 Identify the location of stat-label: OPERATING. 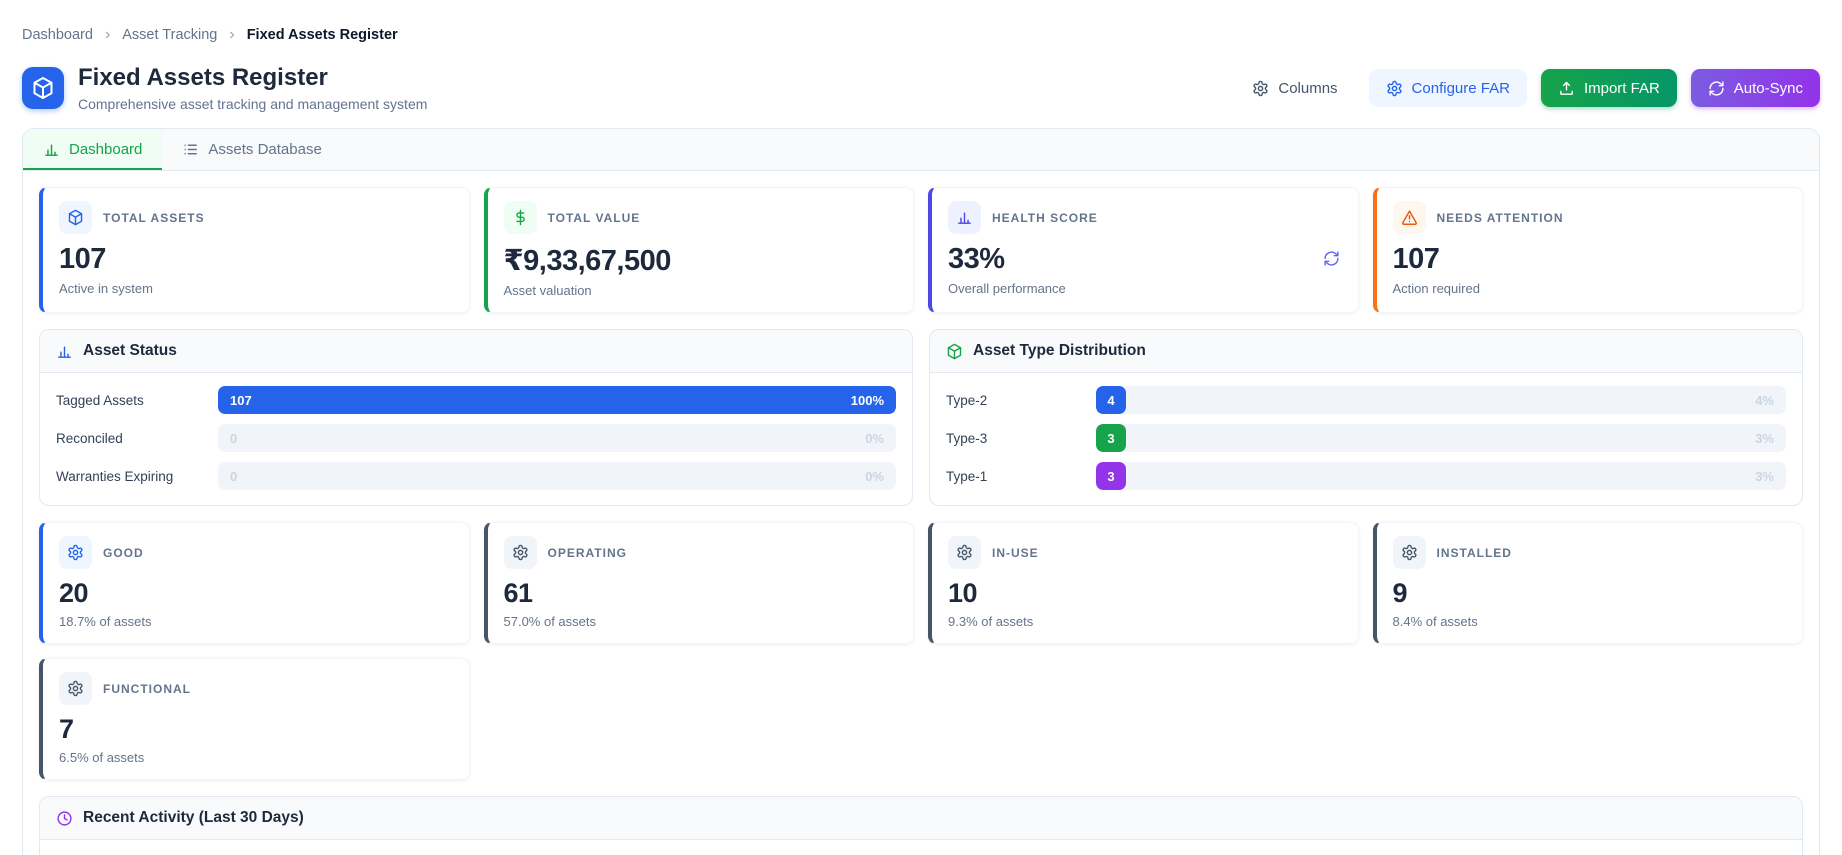
(587, 552).